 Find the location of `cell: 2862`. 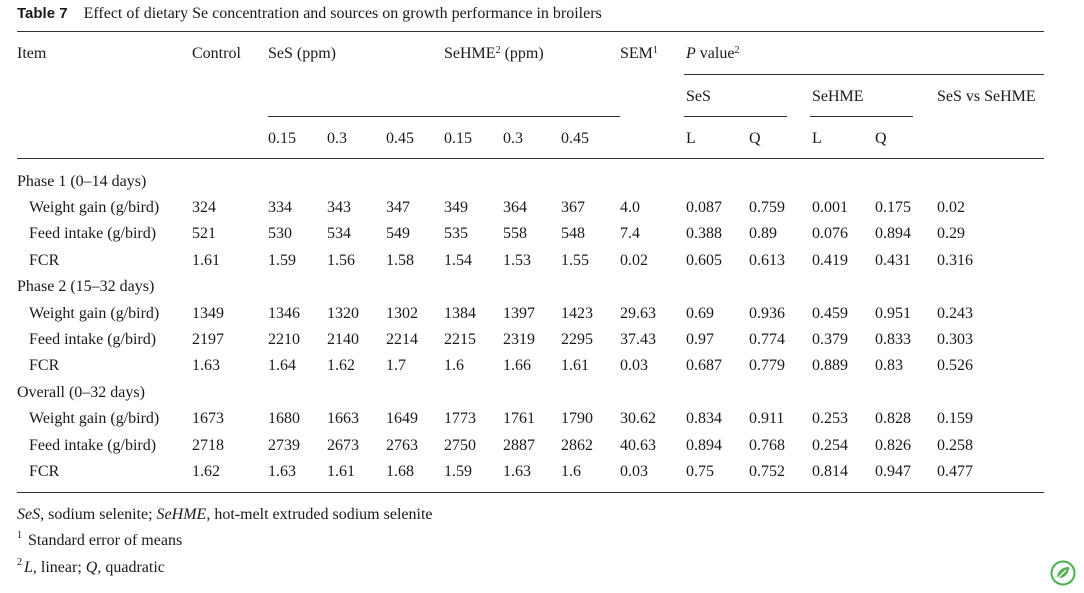

cell: 2862 is located at coordinates (577, 445).